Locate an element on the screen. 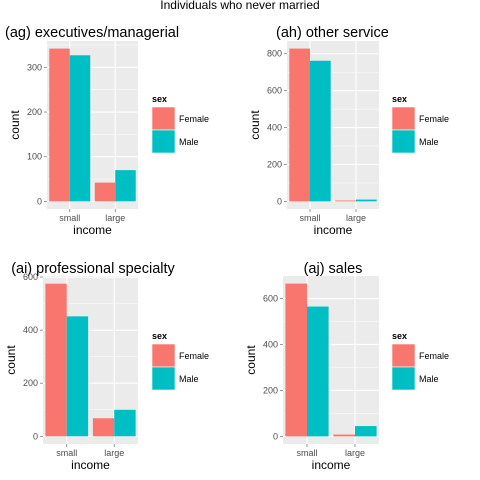  y-tick-label: 100 is located at coordinates (34, 157).